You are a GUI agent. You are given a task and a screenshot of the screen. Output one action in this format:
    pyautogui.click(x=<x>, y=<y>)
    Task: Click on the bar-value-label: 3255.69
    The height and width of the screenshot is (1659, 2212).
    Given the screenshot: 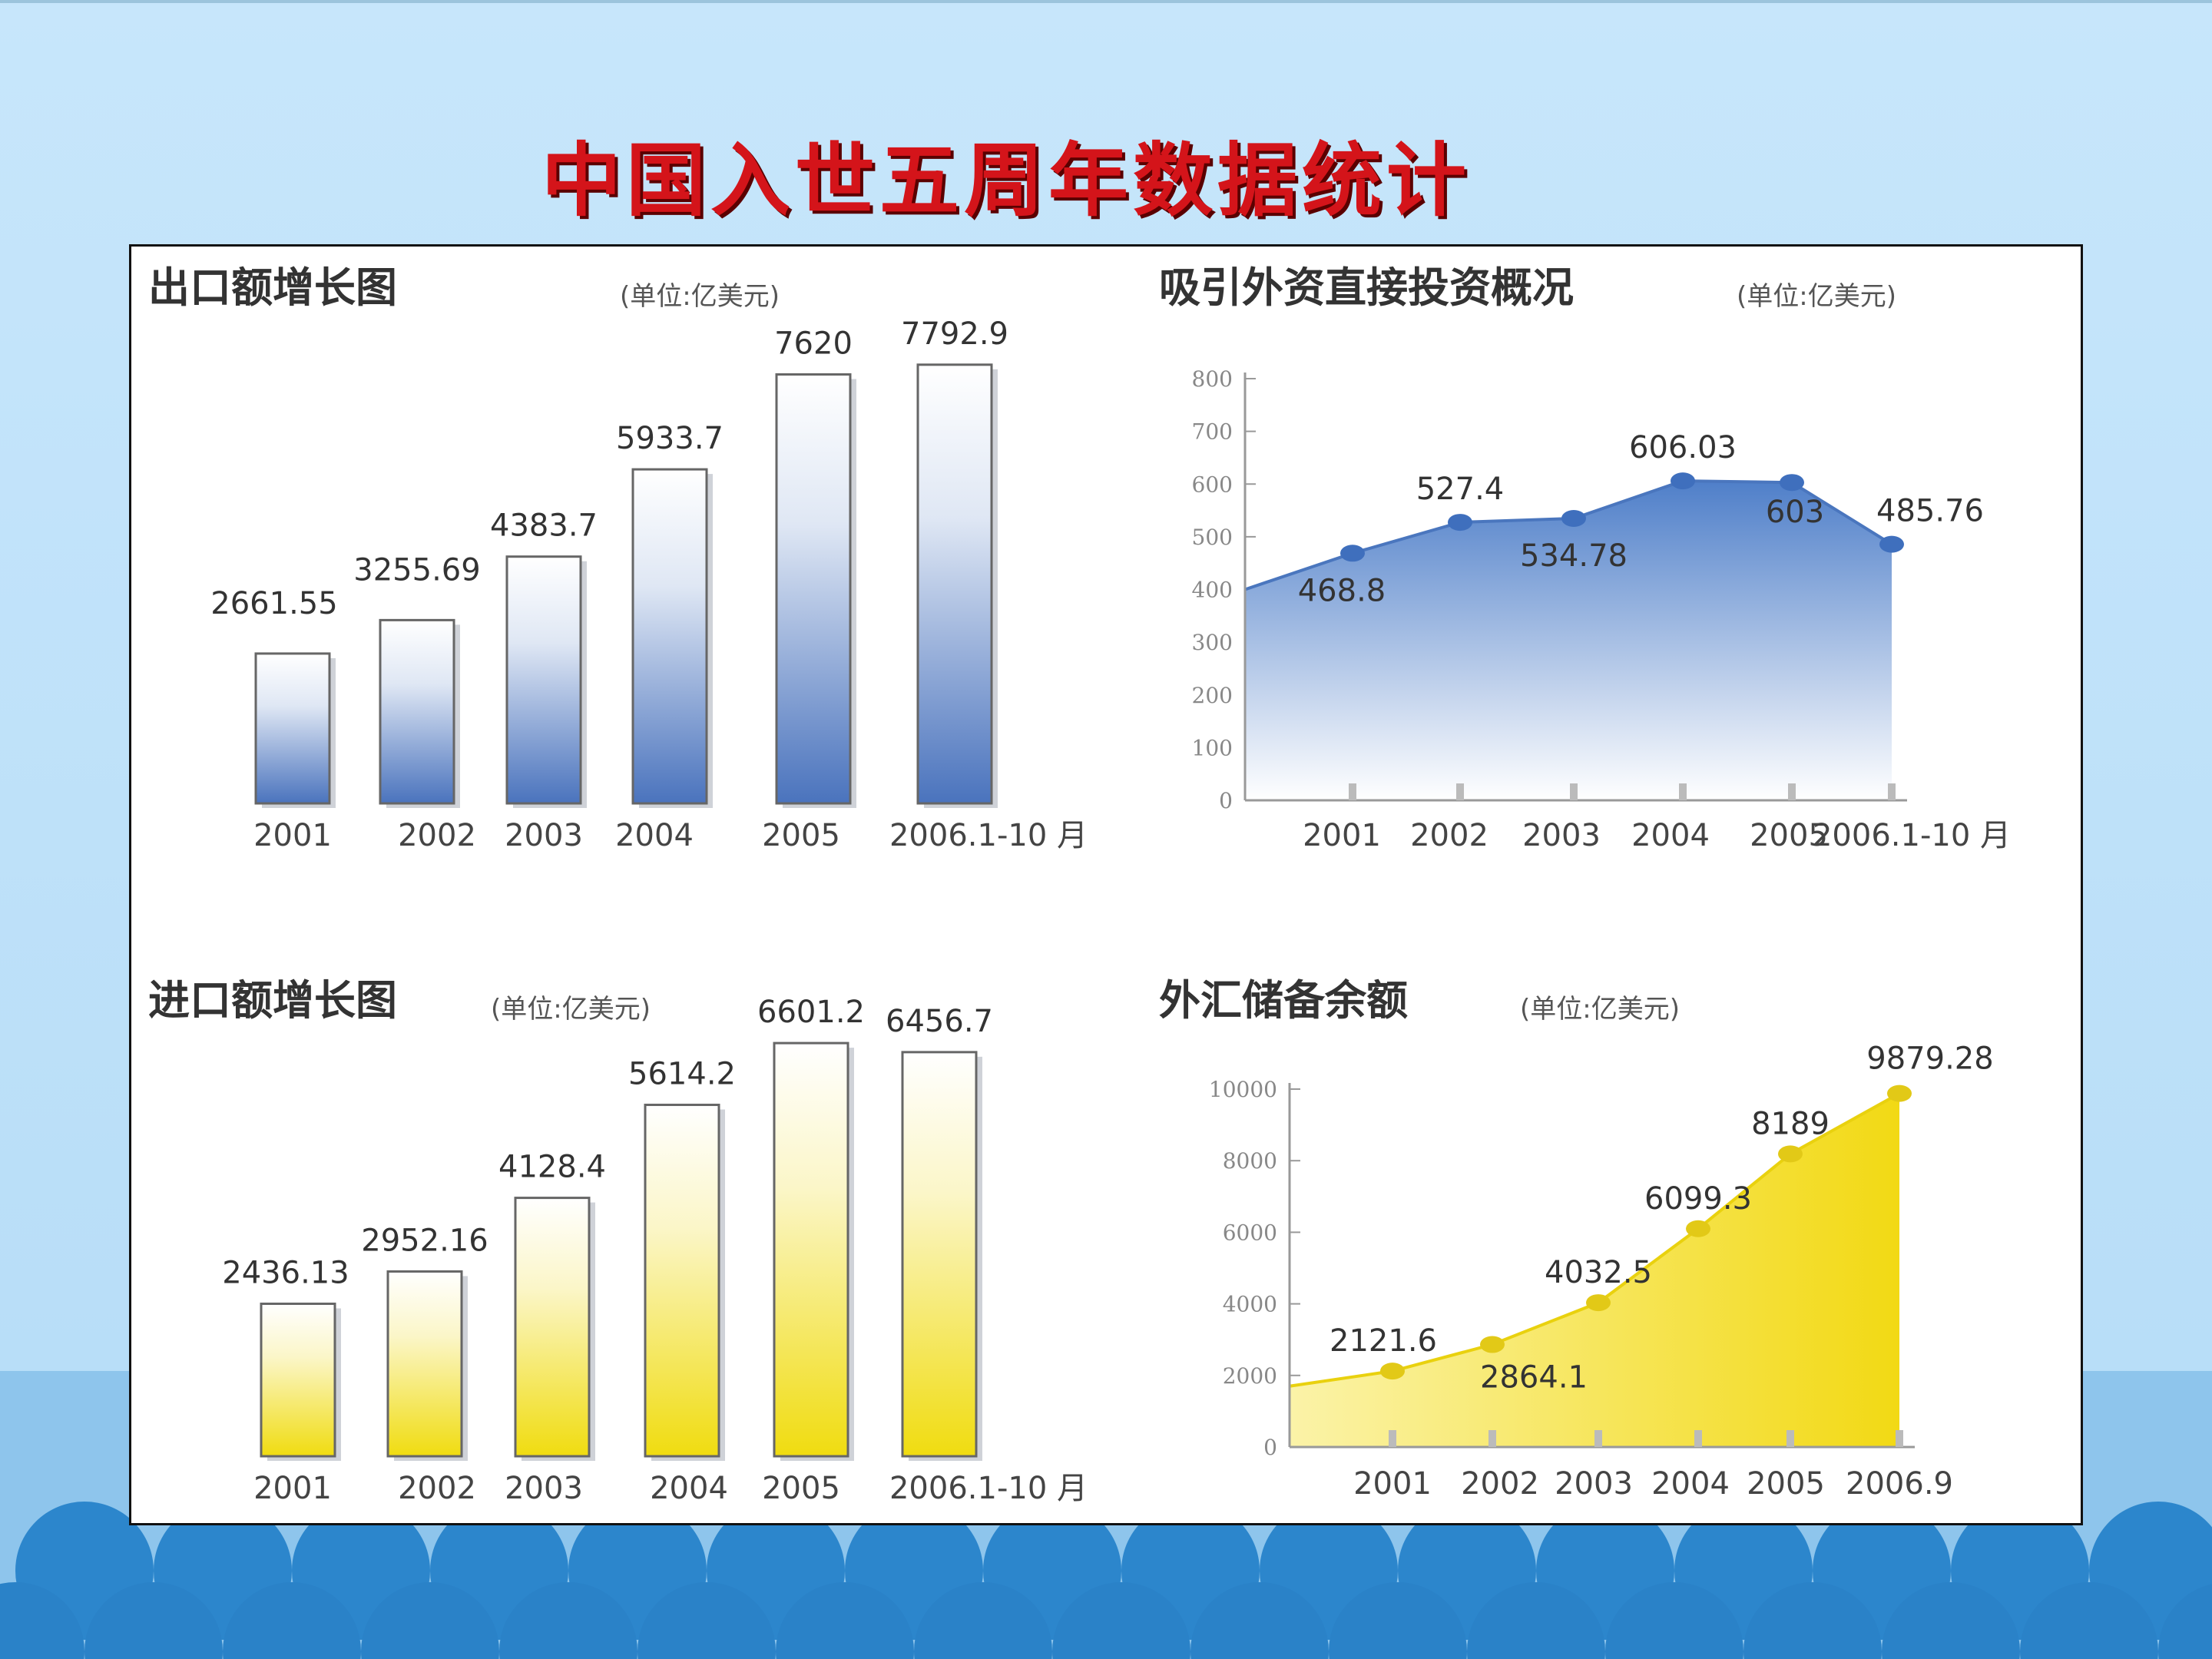 What is the action you would take?
    pyautogui.click(x=417, y=570)
    